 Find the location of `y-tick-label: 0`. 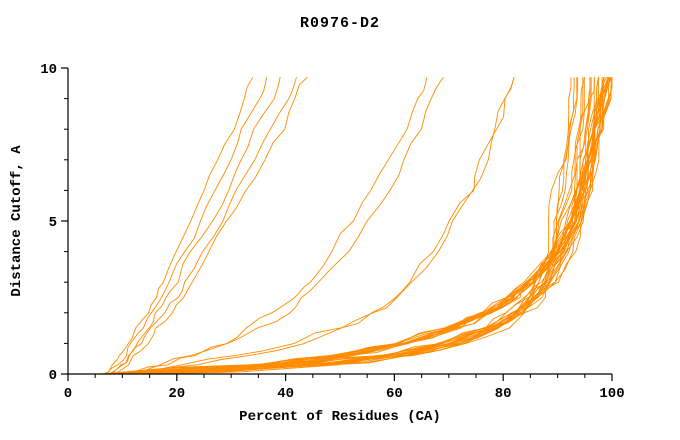

y-tick-label: 0 is located at coordinates (53, 376).